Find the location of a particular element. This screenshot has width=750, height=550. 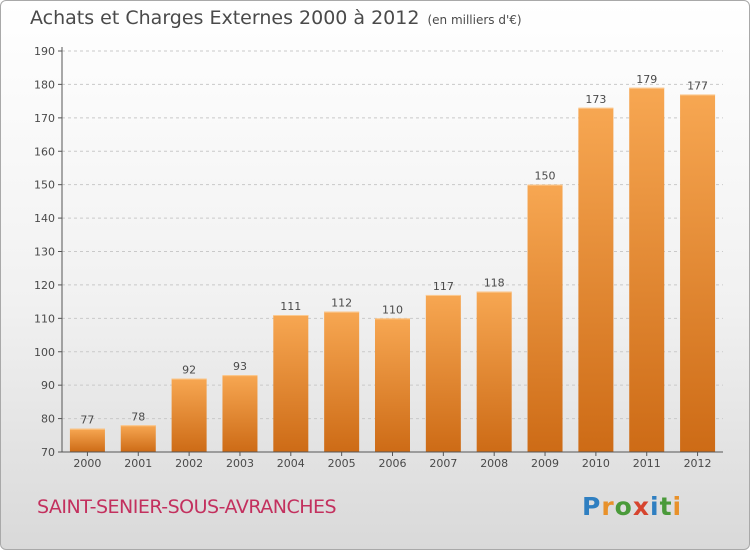

logo-letter: x is located at coordinates (641, 506).